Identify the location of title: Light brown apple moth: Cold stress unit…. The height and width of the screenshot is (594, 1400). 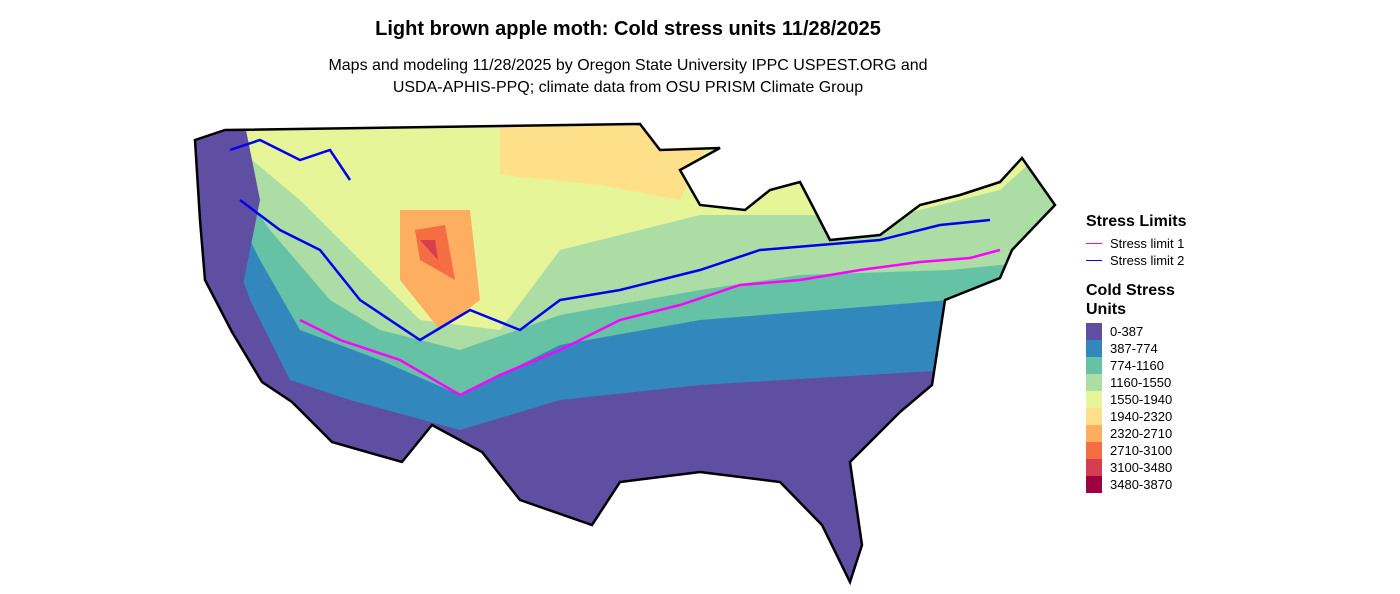
(628, 29).